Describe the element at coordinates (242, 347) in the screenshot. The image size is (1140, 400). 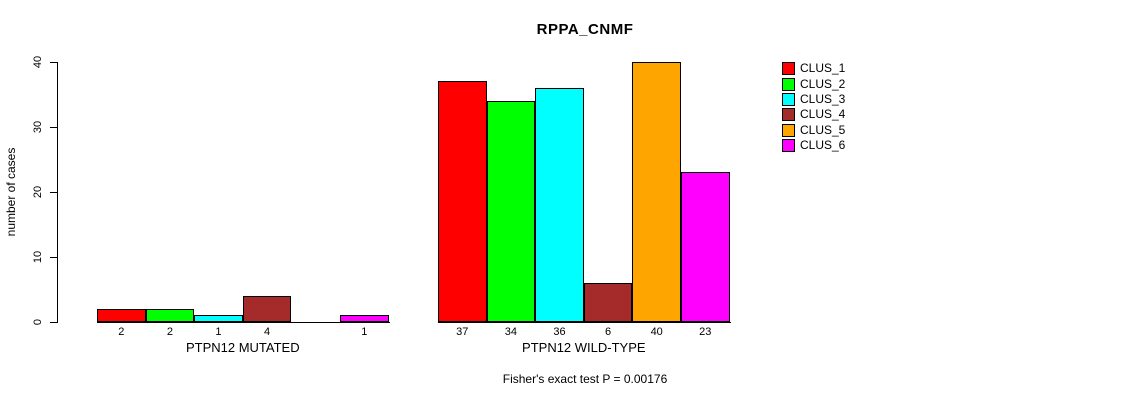
I see `group-label-ptpn12-mutated: PTPN12 MUTATED` at that location.